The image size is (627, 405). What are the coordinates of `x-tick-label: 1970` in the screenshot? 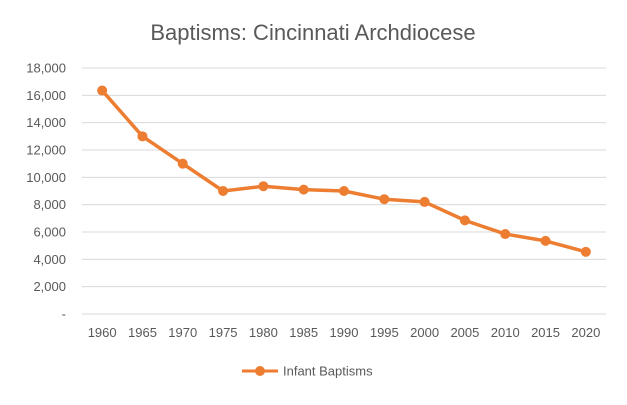 It's located at (182, 332).